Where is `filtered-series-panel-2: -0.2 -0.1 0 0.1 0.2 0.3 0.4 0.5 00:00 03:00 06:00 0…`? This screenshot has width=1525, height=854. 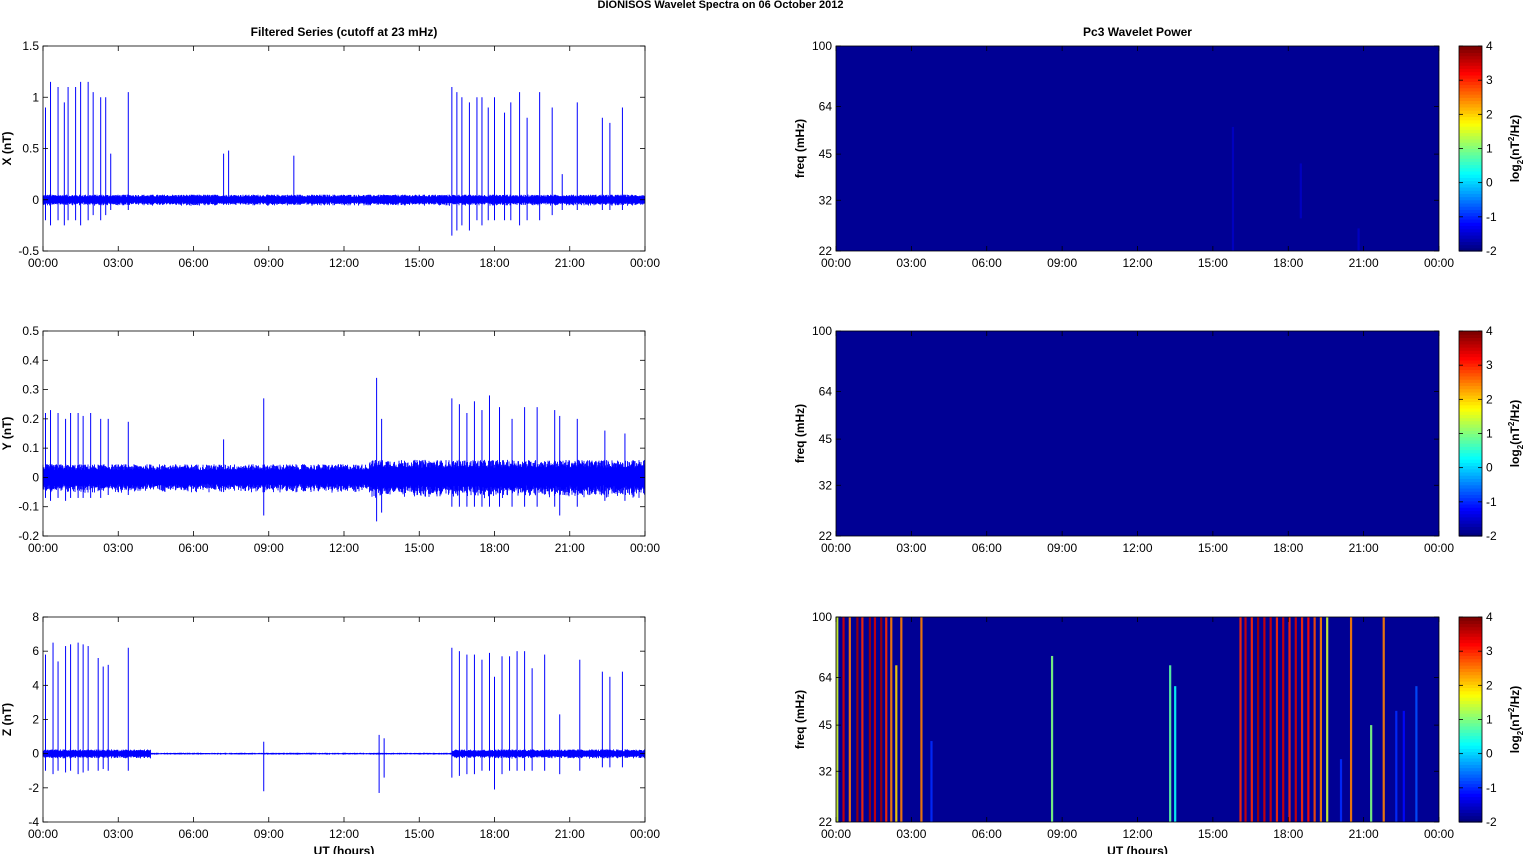
filtered-series-panel-2: -0.2 -0.1 0 0.1 0.2 0.3 0.4 0.5 00:00 03:00 06:00 0… is located at coordinates (330, 439).